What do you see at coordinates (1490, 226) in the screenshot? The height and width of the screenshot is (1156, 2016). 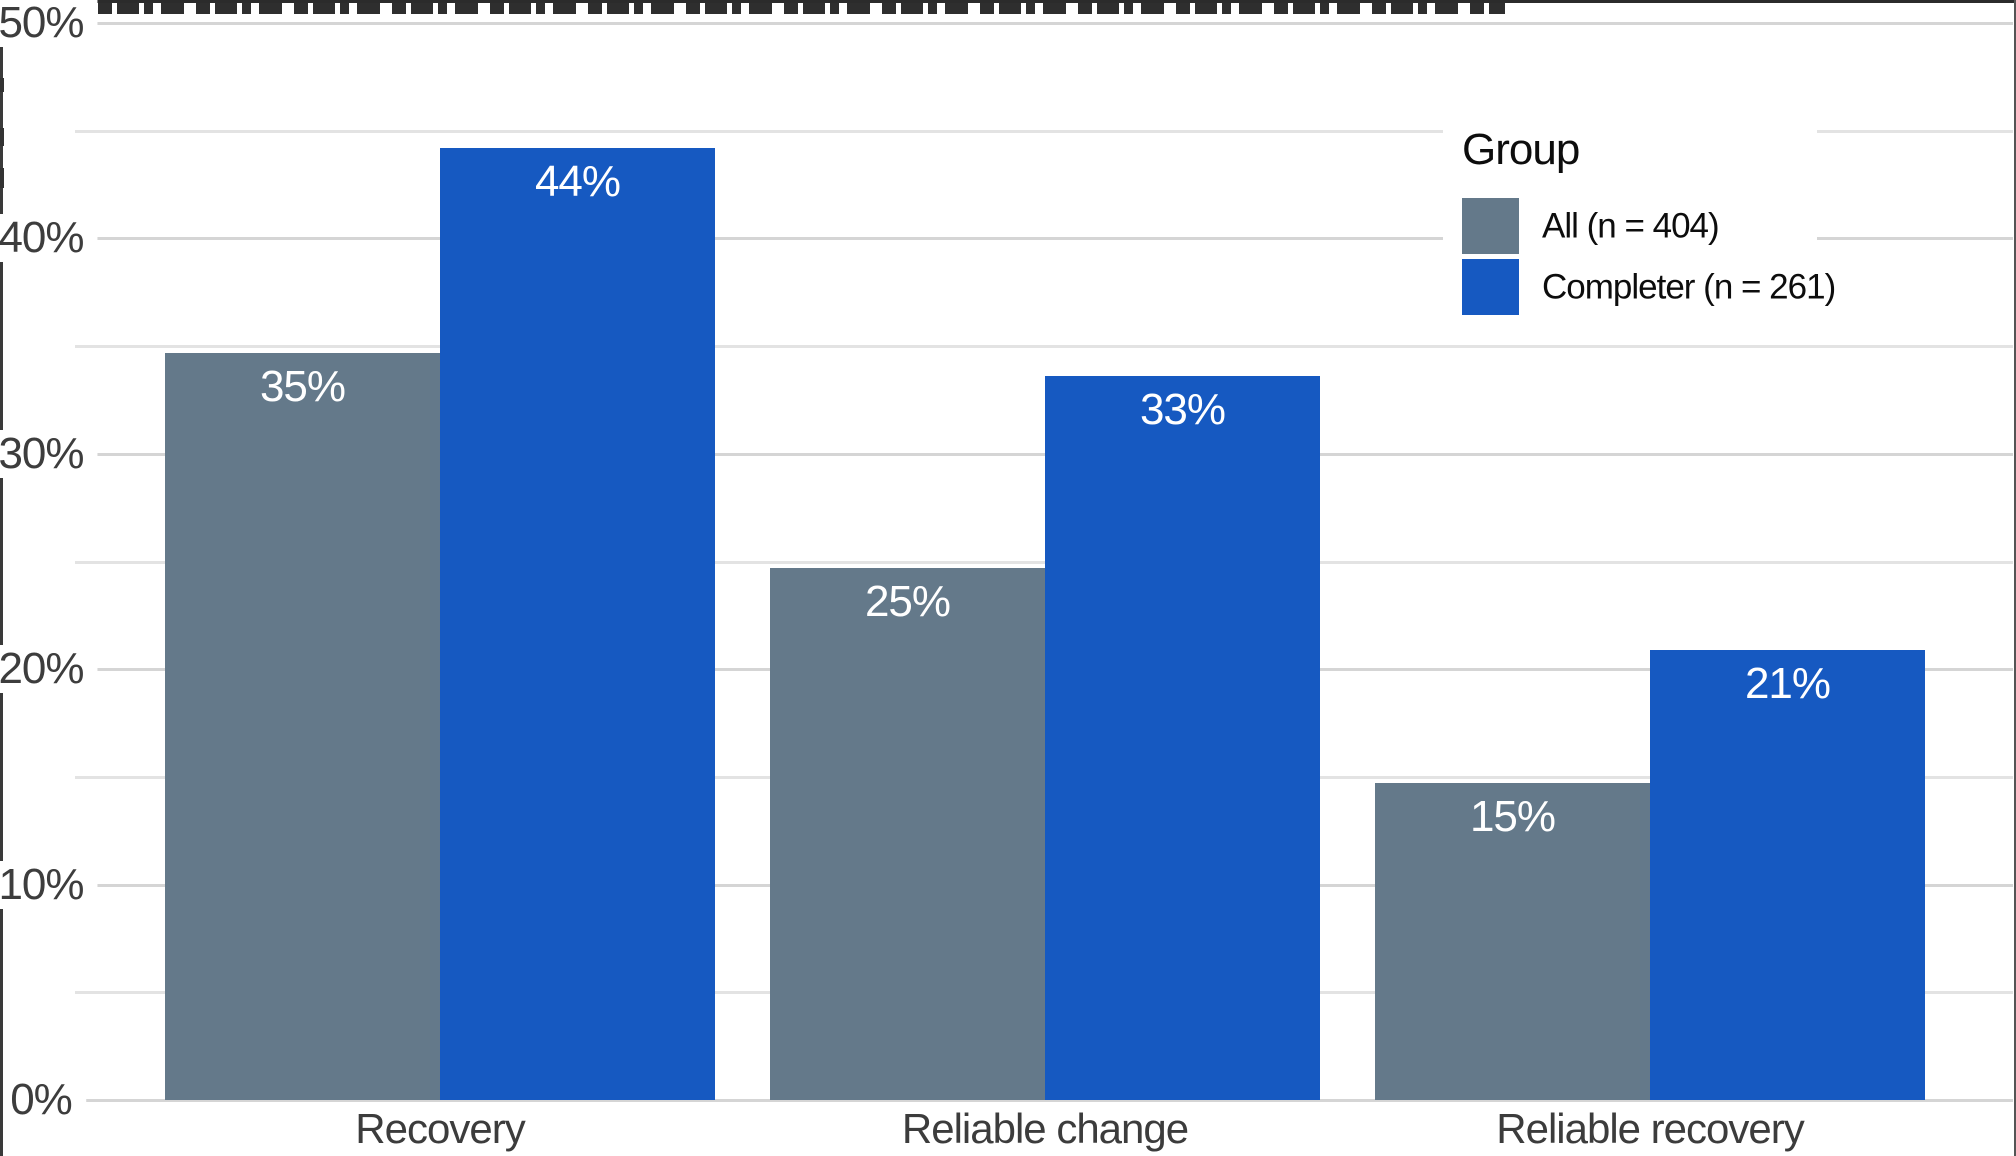 I see `legend-swatch-all` at bounding box center [1490, 226].